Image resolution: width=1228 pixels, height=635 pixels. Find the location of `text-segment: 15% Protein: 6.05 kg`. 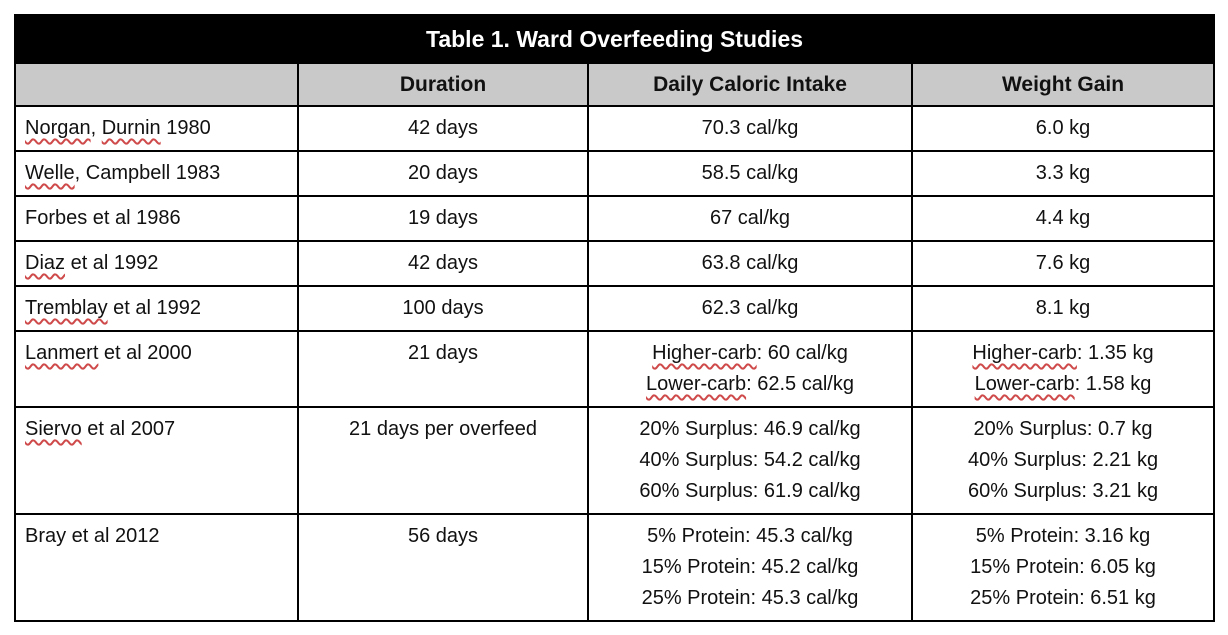

text-segment: 15% Protein: 6.05 kg is located at coordinates (1063, 567).